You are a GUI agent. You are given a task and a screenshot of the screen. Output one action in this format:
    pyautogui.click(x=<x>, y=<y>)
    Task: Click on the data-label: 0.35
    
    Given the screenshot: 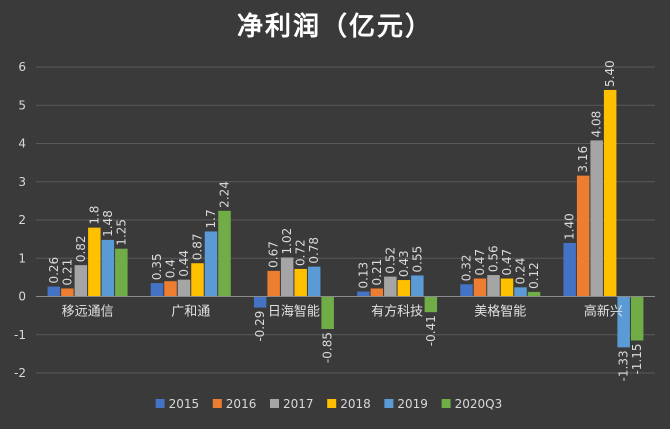 What is the action you would take?
    pyautogui.click(x=157, y=266)
    